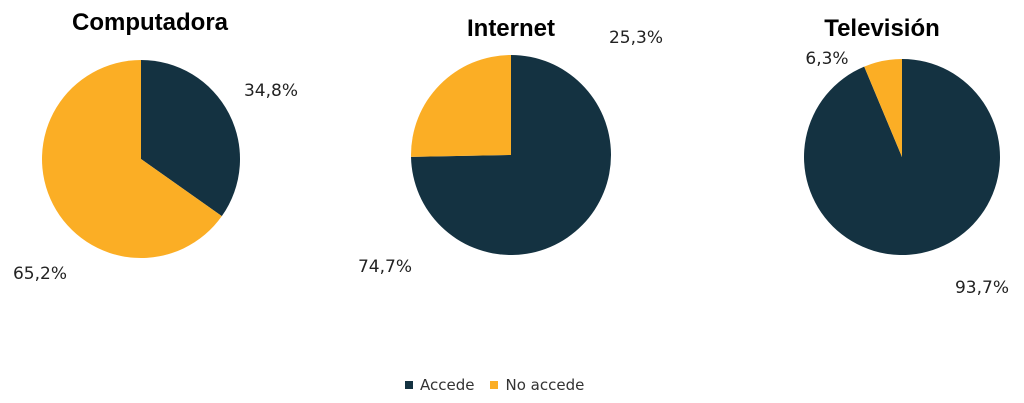 Image resolution: width=1024 pixels, height=403 pixels. I want to click on chart-title: Computadora, so click(150, 22).